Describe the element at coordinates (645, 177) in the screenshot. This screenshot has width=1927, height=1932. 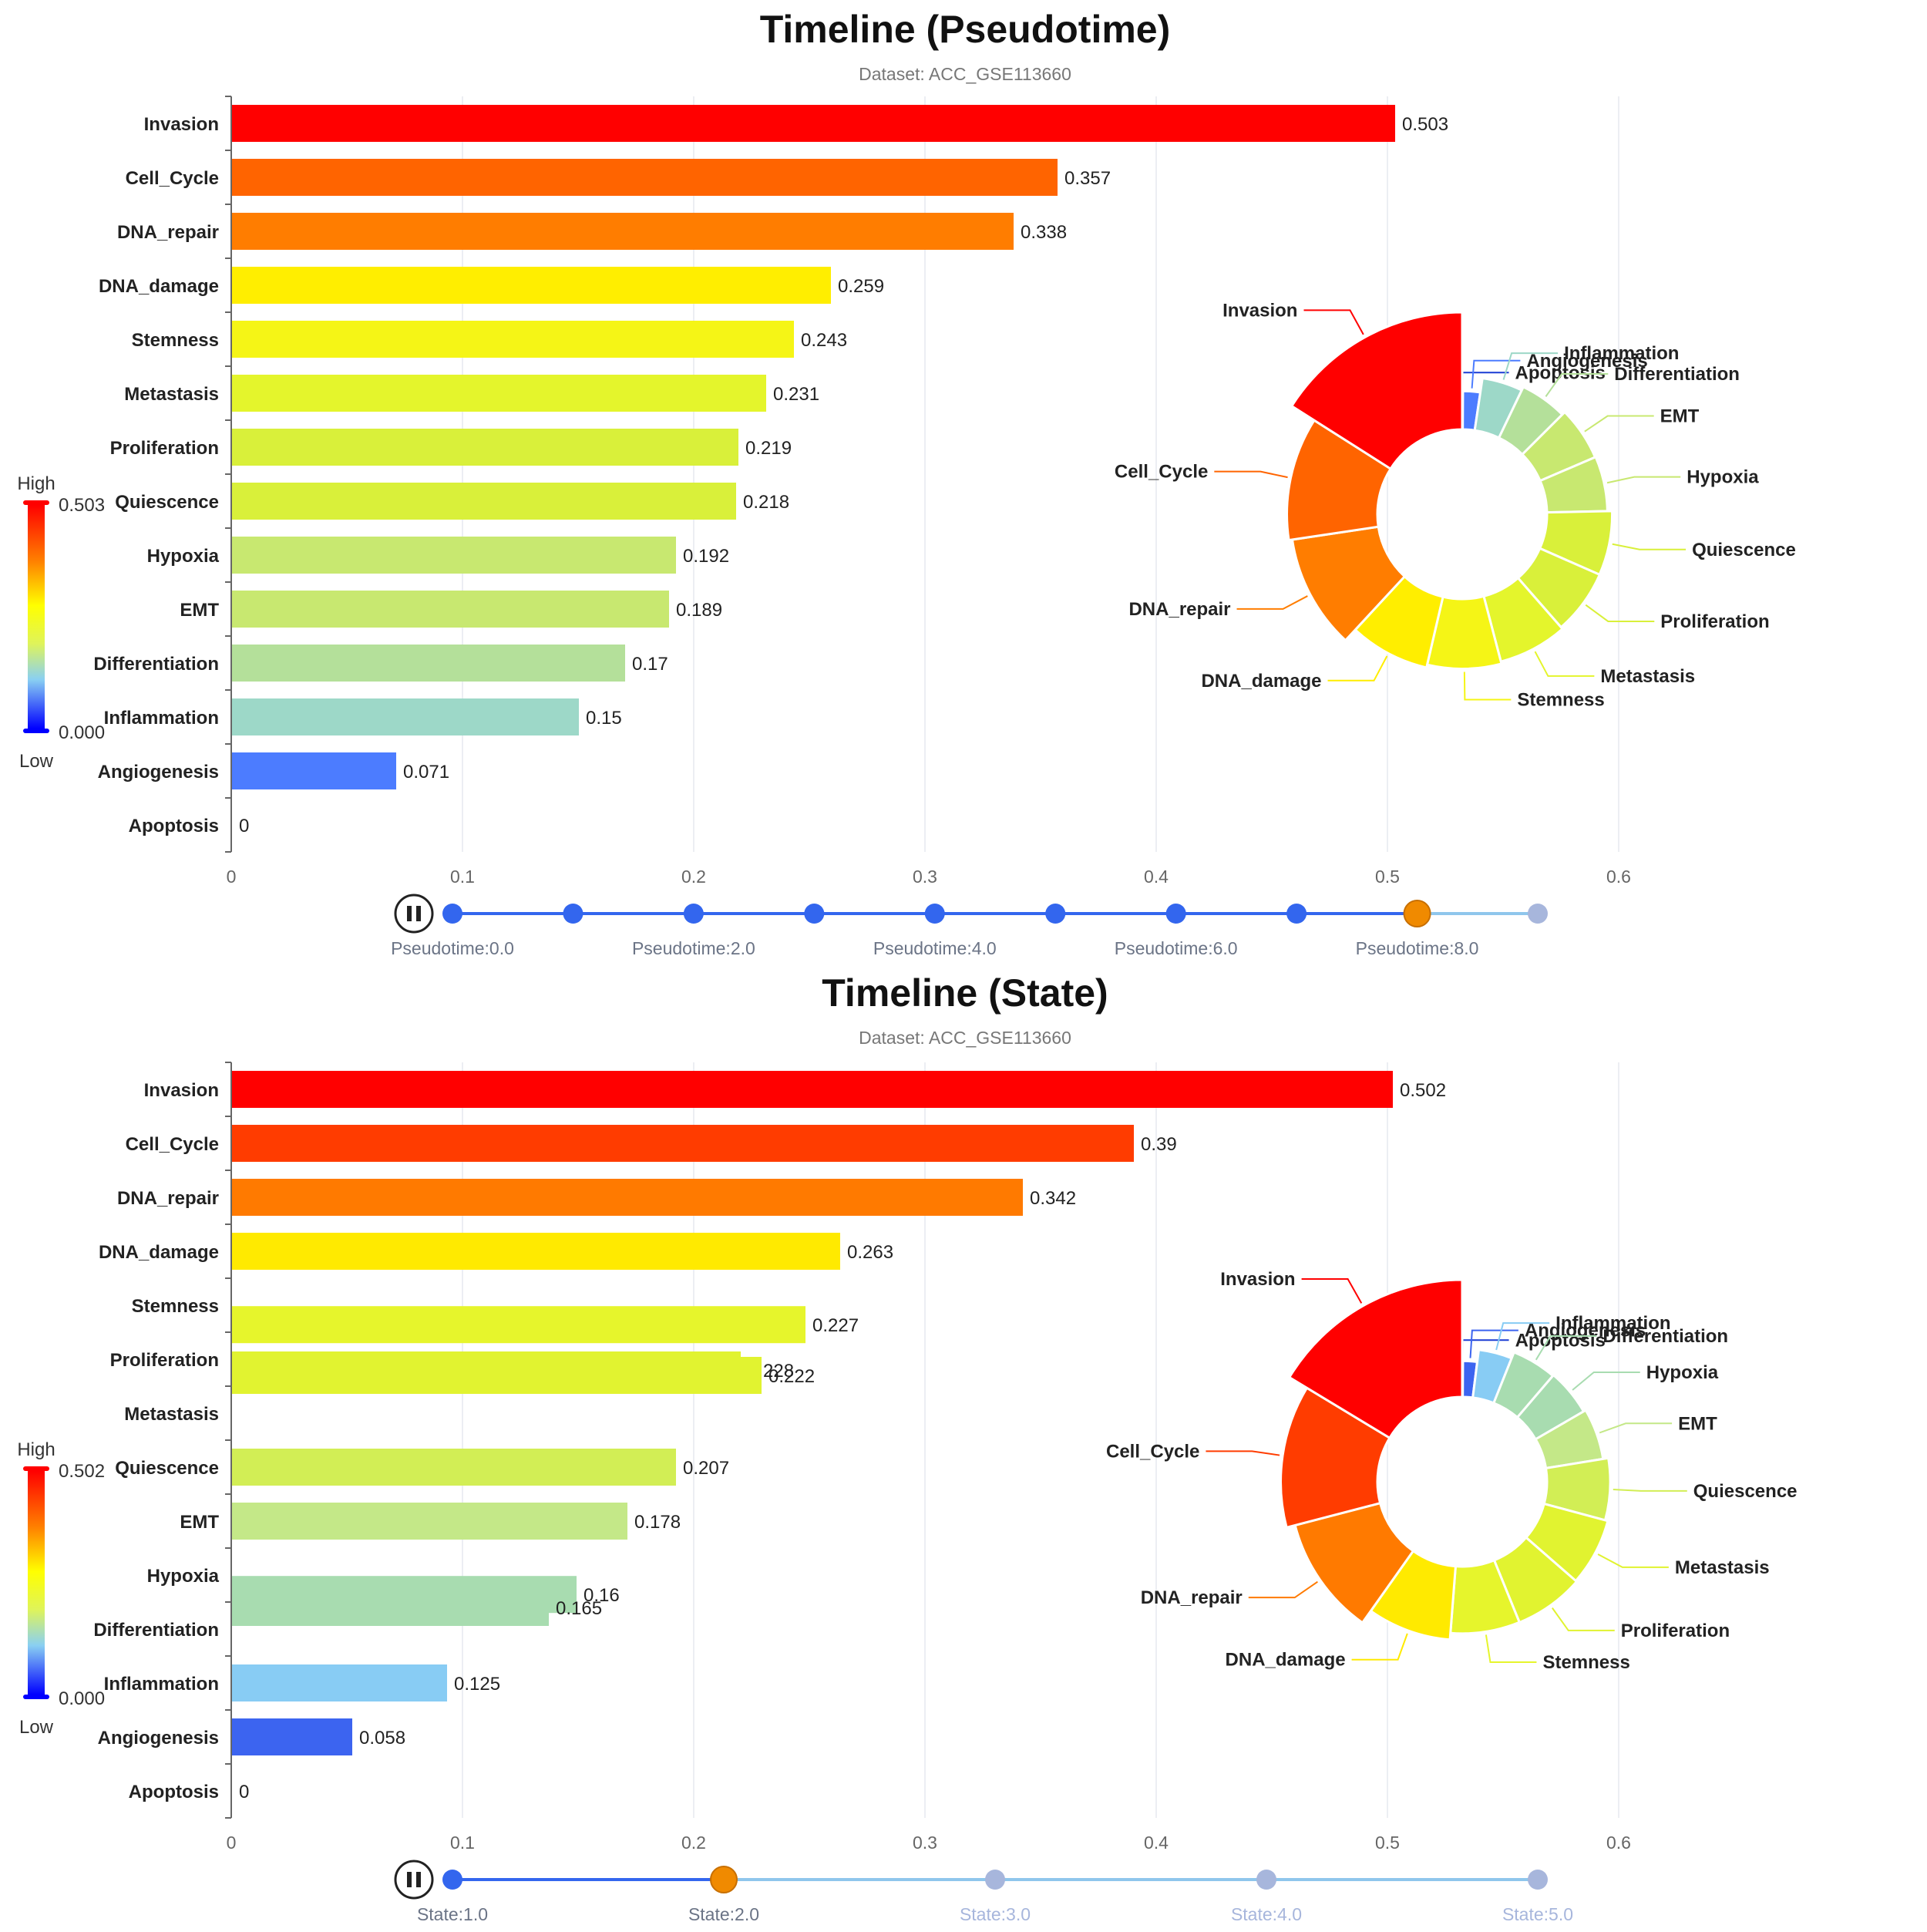
I see `bar-cell-cycle` at that location.